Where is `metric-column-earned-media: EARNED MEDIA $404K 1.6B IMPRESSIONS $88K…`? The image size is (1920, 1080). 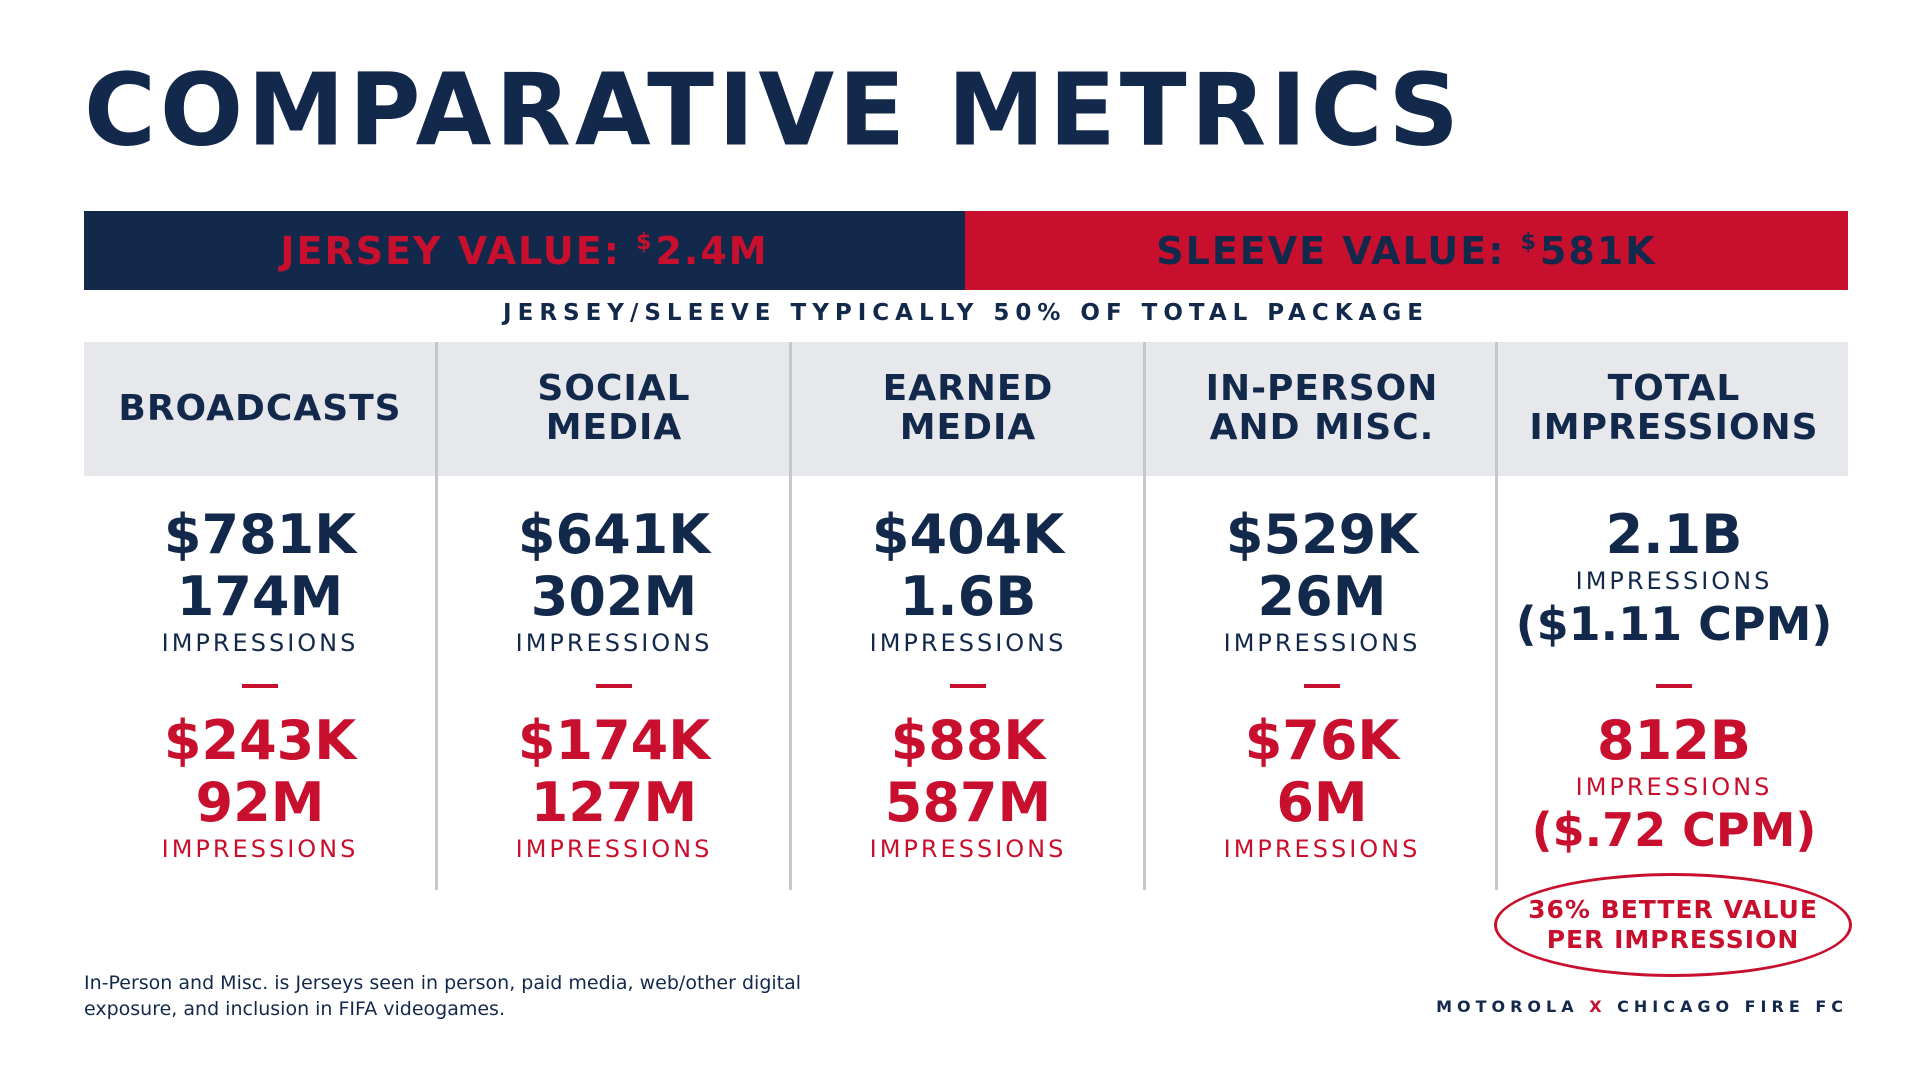
metric-column-earned-media: EARNED MEDIA $404K 1.6B IMPRESSIONS $88K… is located at coordinates (968, 616).